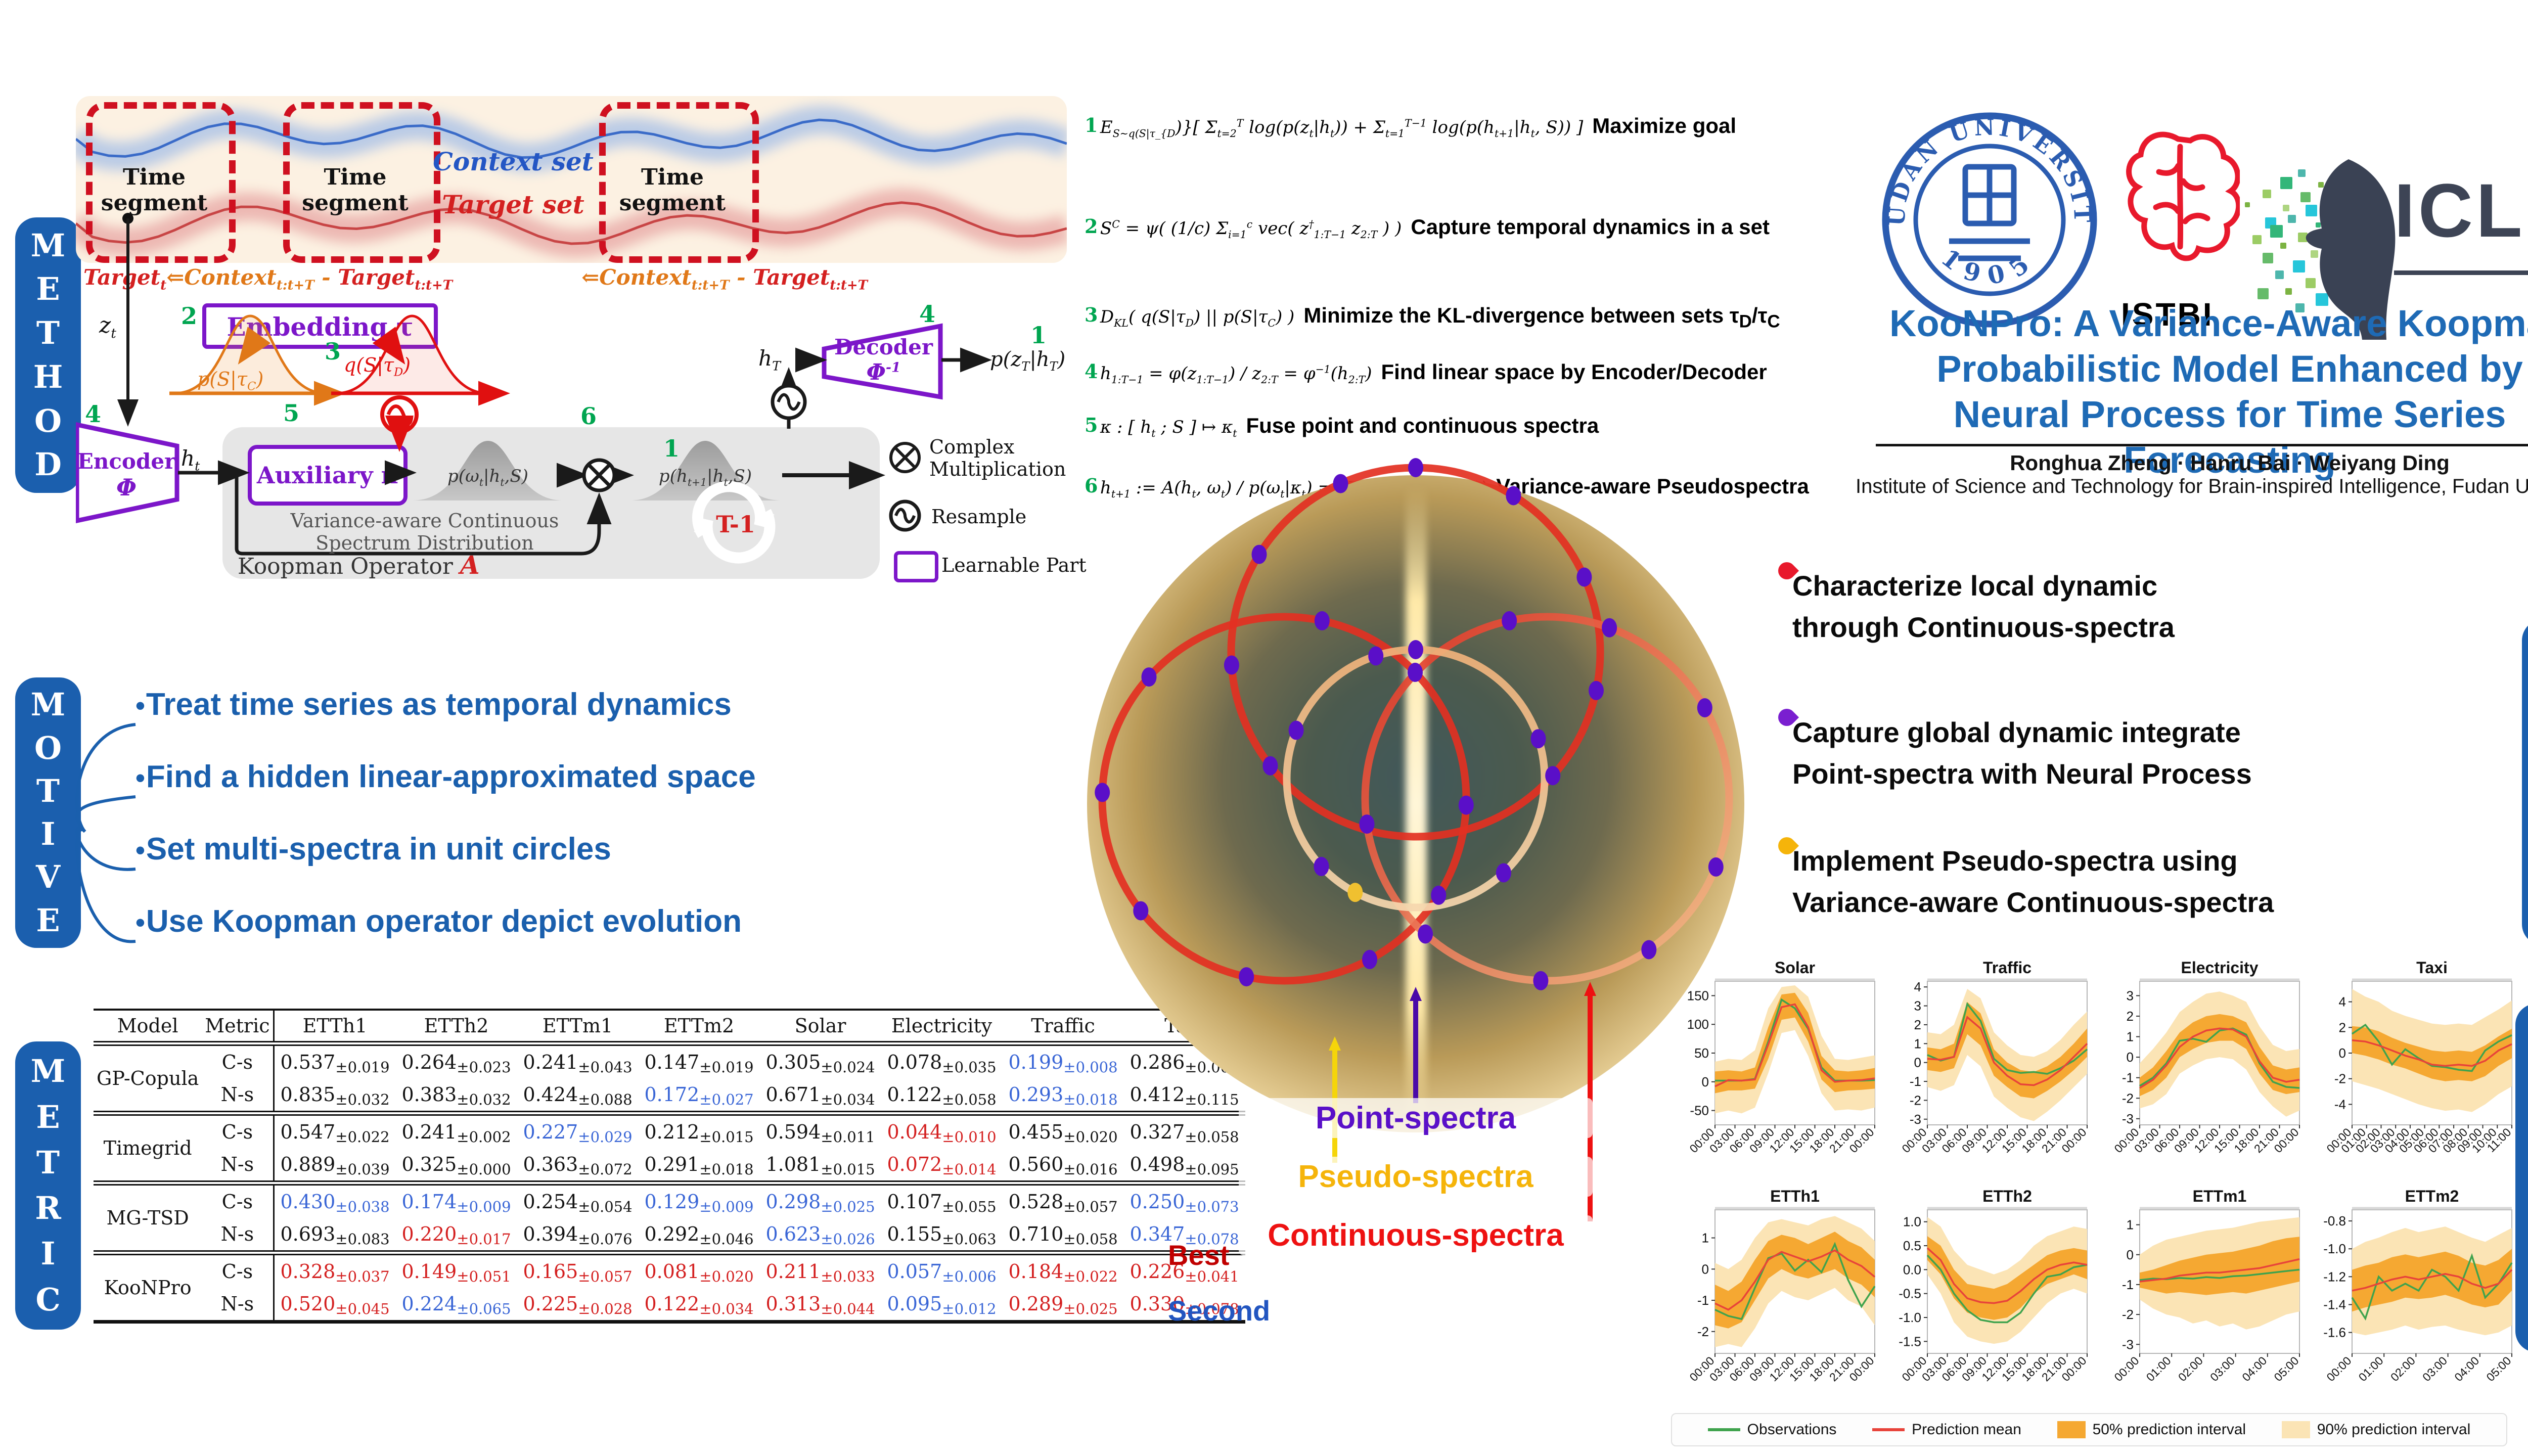  I want to click on svg-text: ETTm2, so click(2432, 1196).